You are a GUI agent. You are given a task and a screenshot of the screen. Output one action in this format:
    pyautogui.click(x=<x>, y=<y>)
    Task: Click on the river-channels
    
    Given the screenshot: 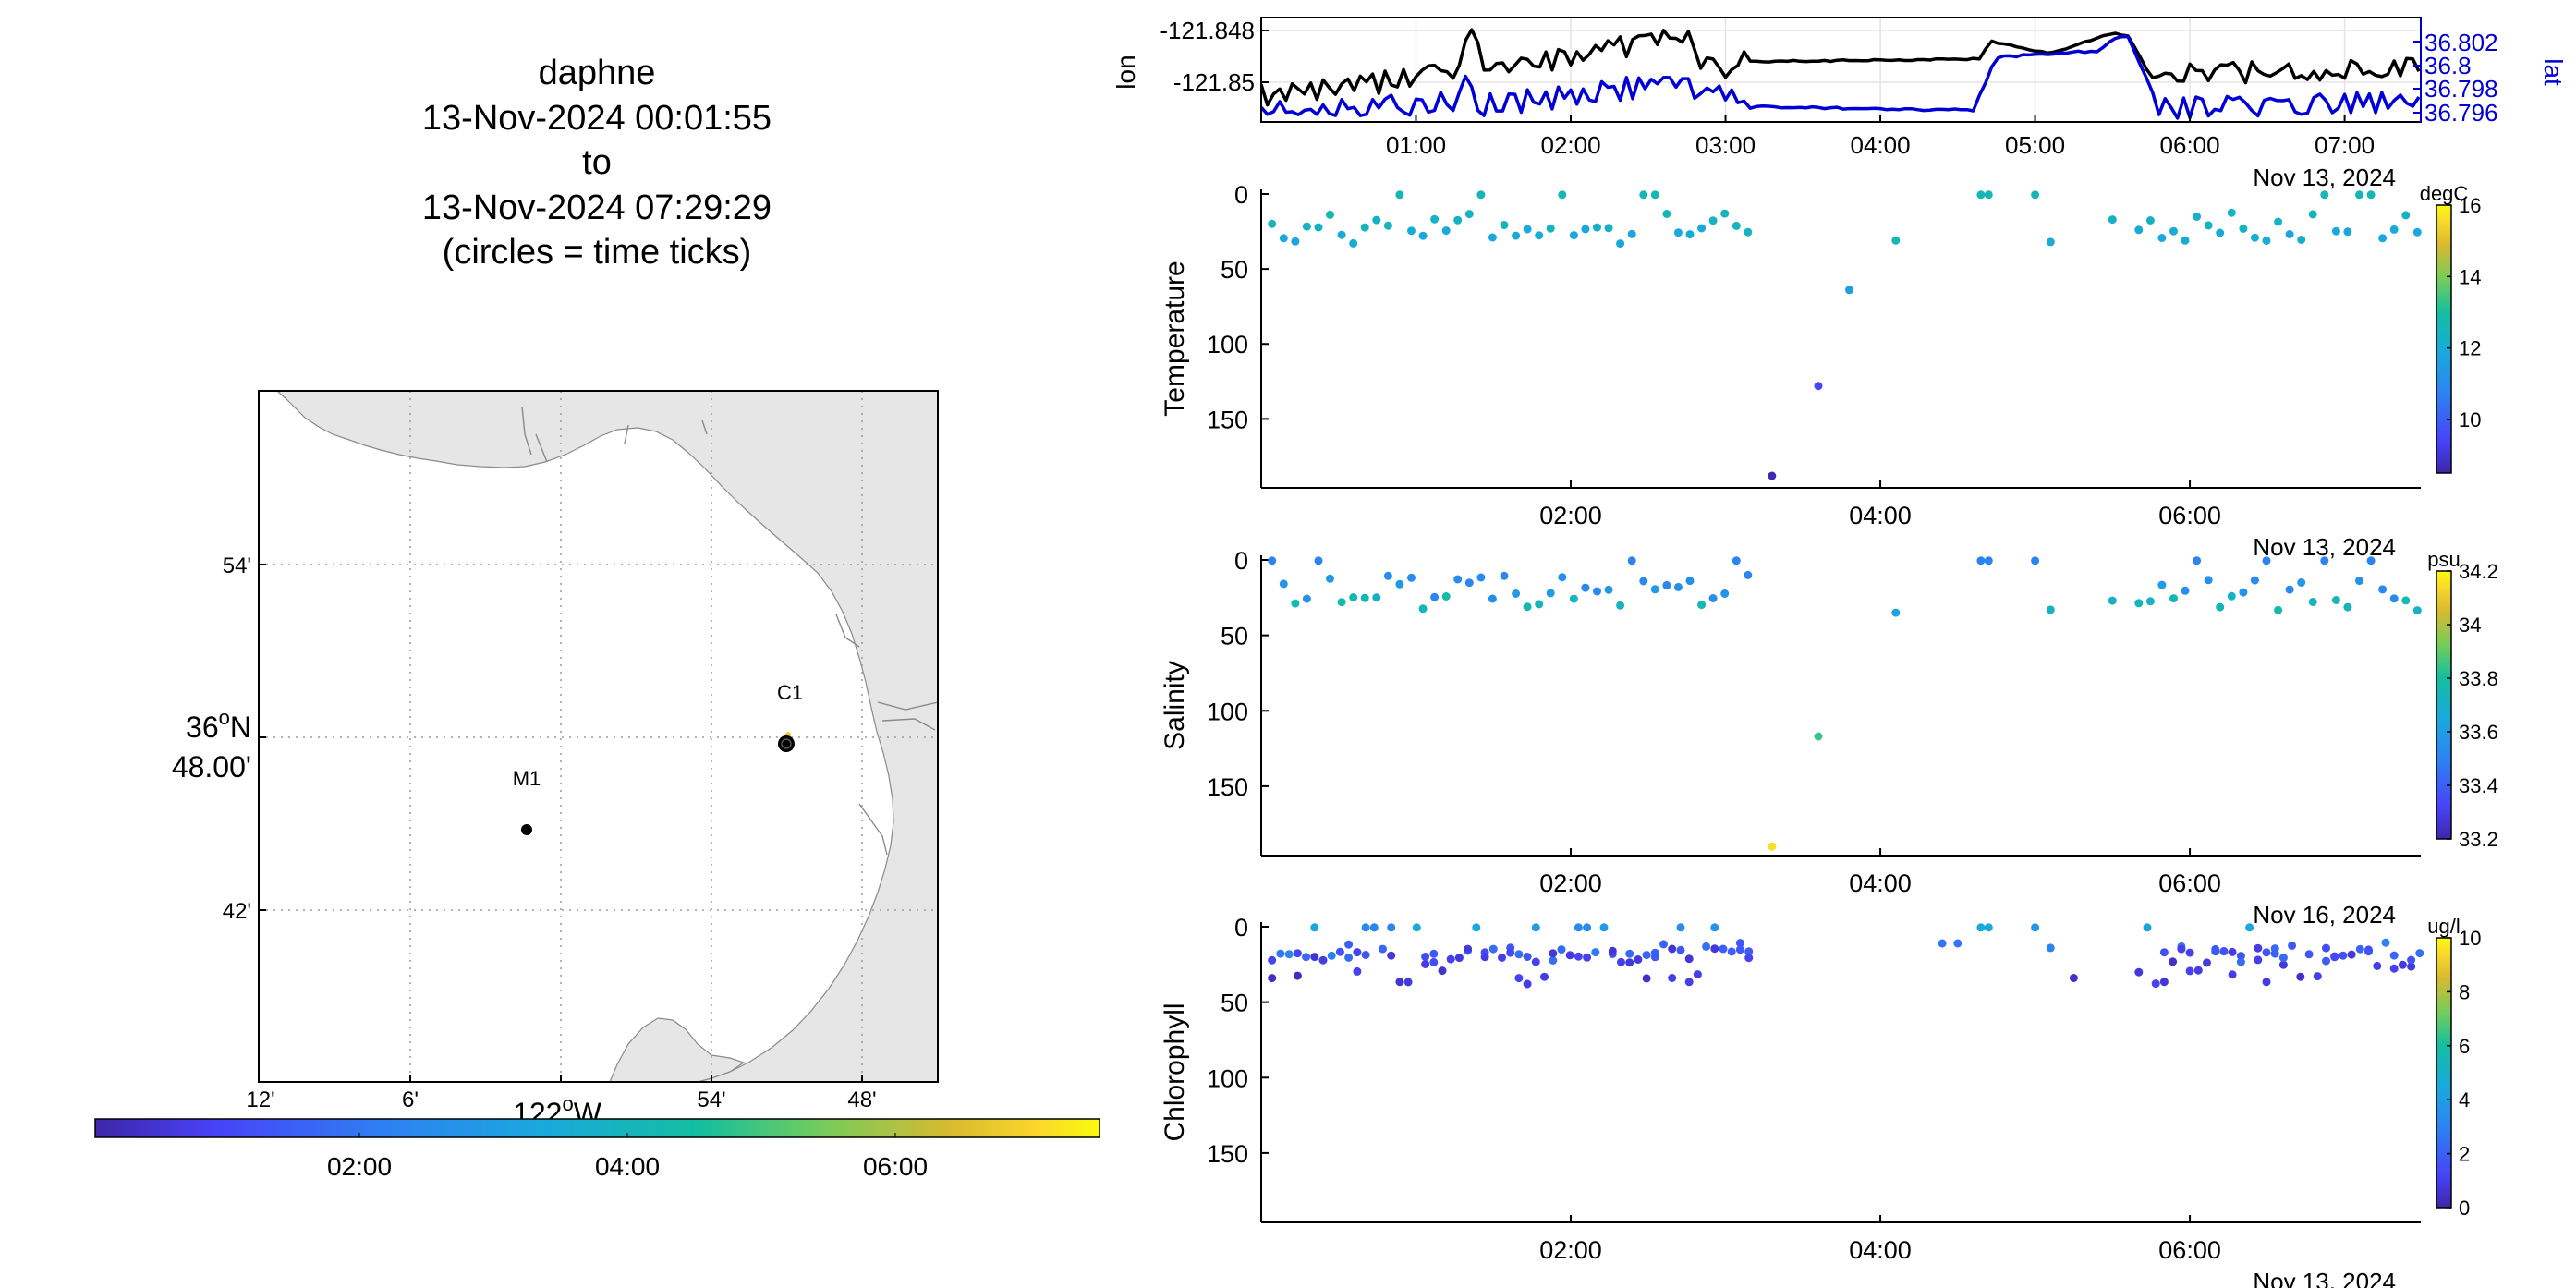 What is the action you would take?
    pyautogui.click(x=729, y=631)
    